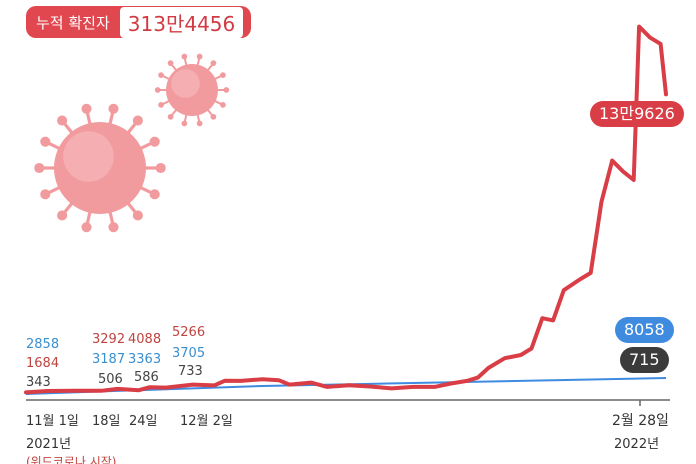 This screenshot has width=696, height=464. I want to click on x-axis-note: (위드코로나 시작), so click(71, 459).